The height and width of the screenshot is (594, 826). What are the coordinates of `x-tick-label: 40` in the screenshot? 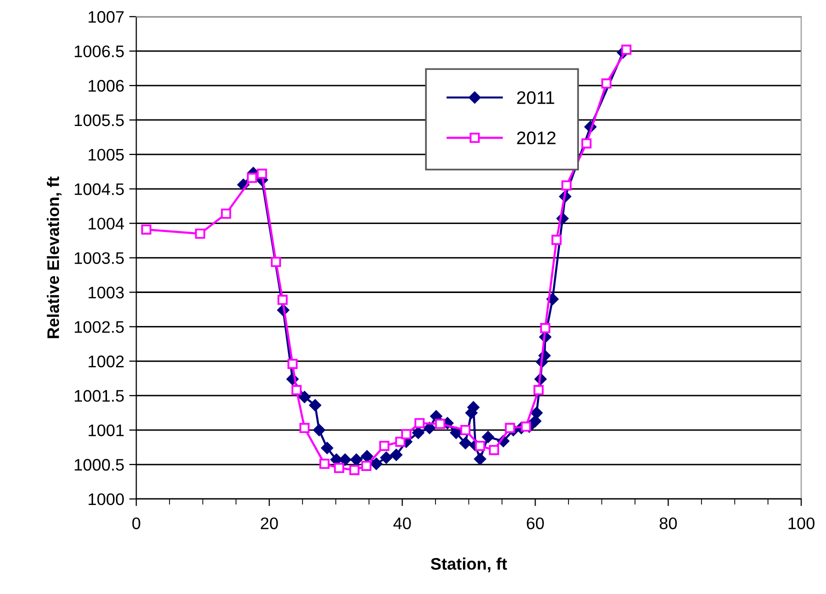 It's located at (402, 523).